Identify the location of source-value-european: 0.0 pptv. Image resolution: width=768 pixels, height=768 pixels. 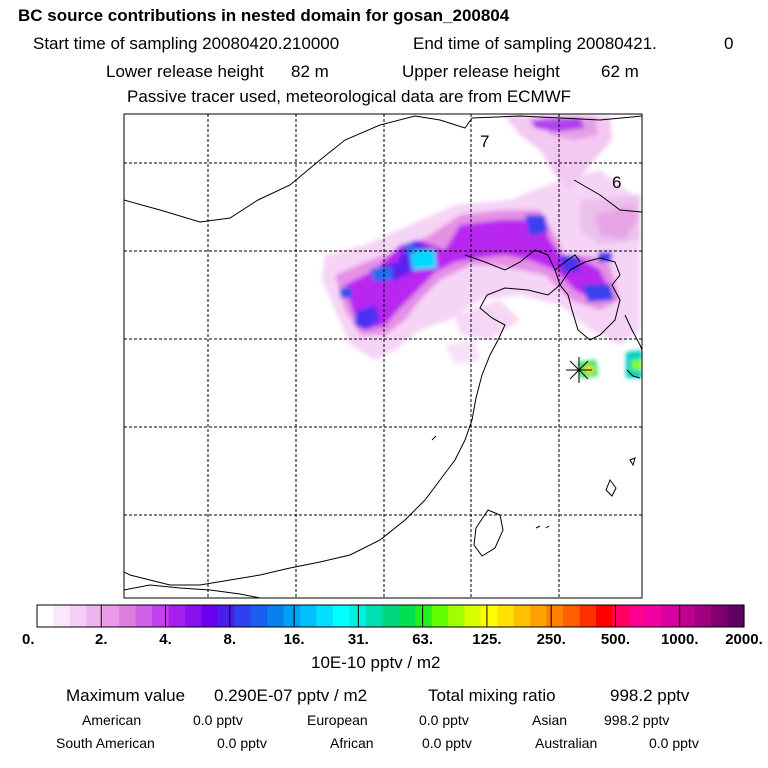
(444, 720).